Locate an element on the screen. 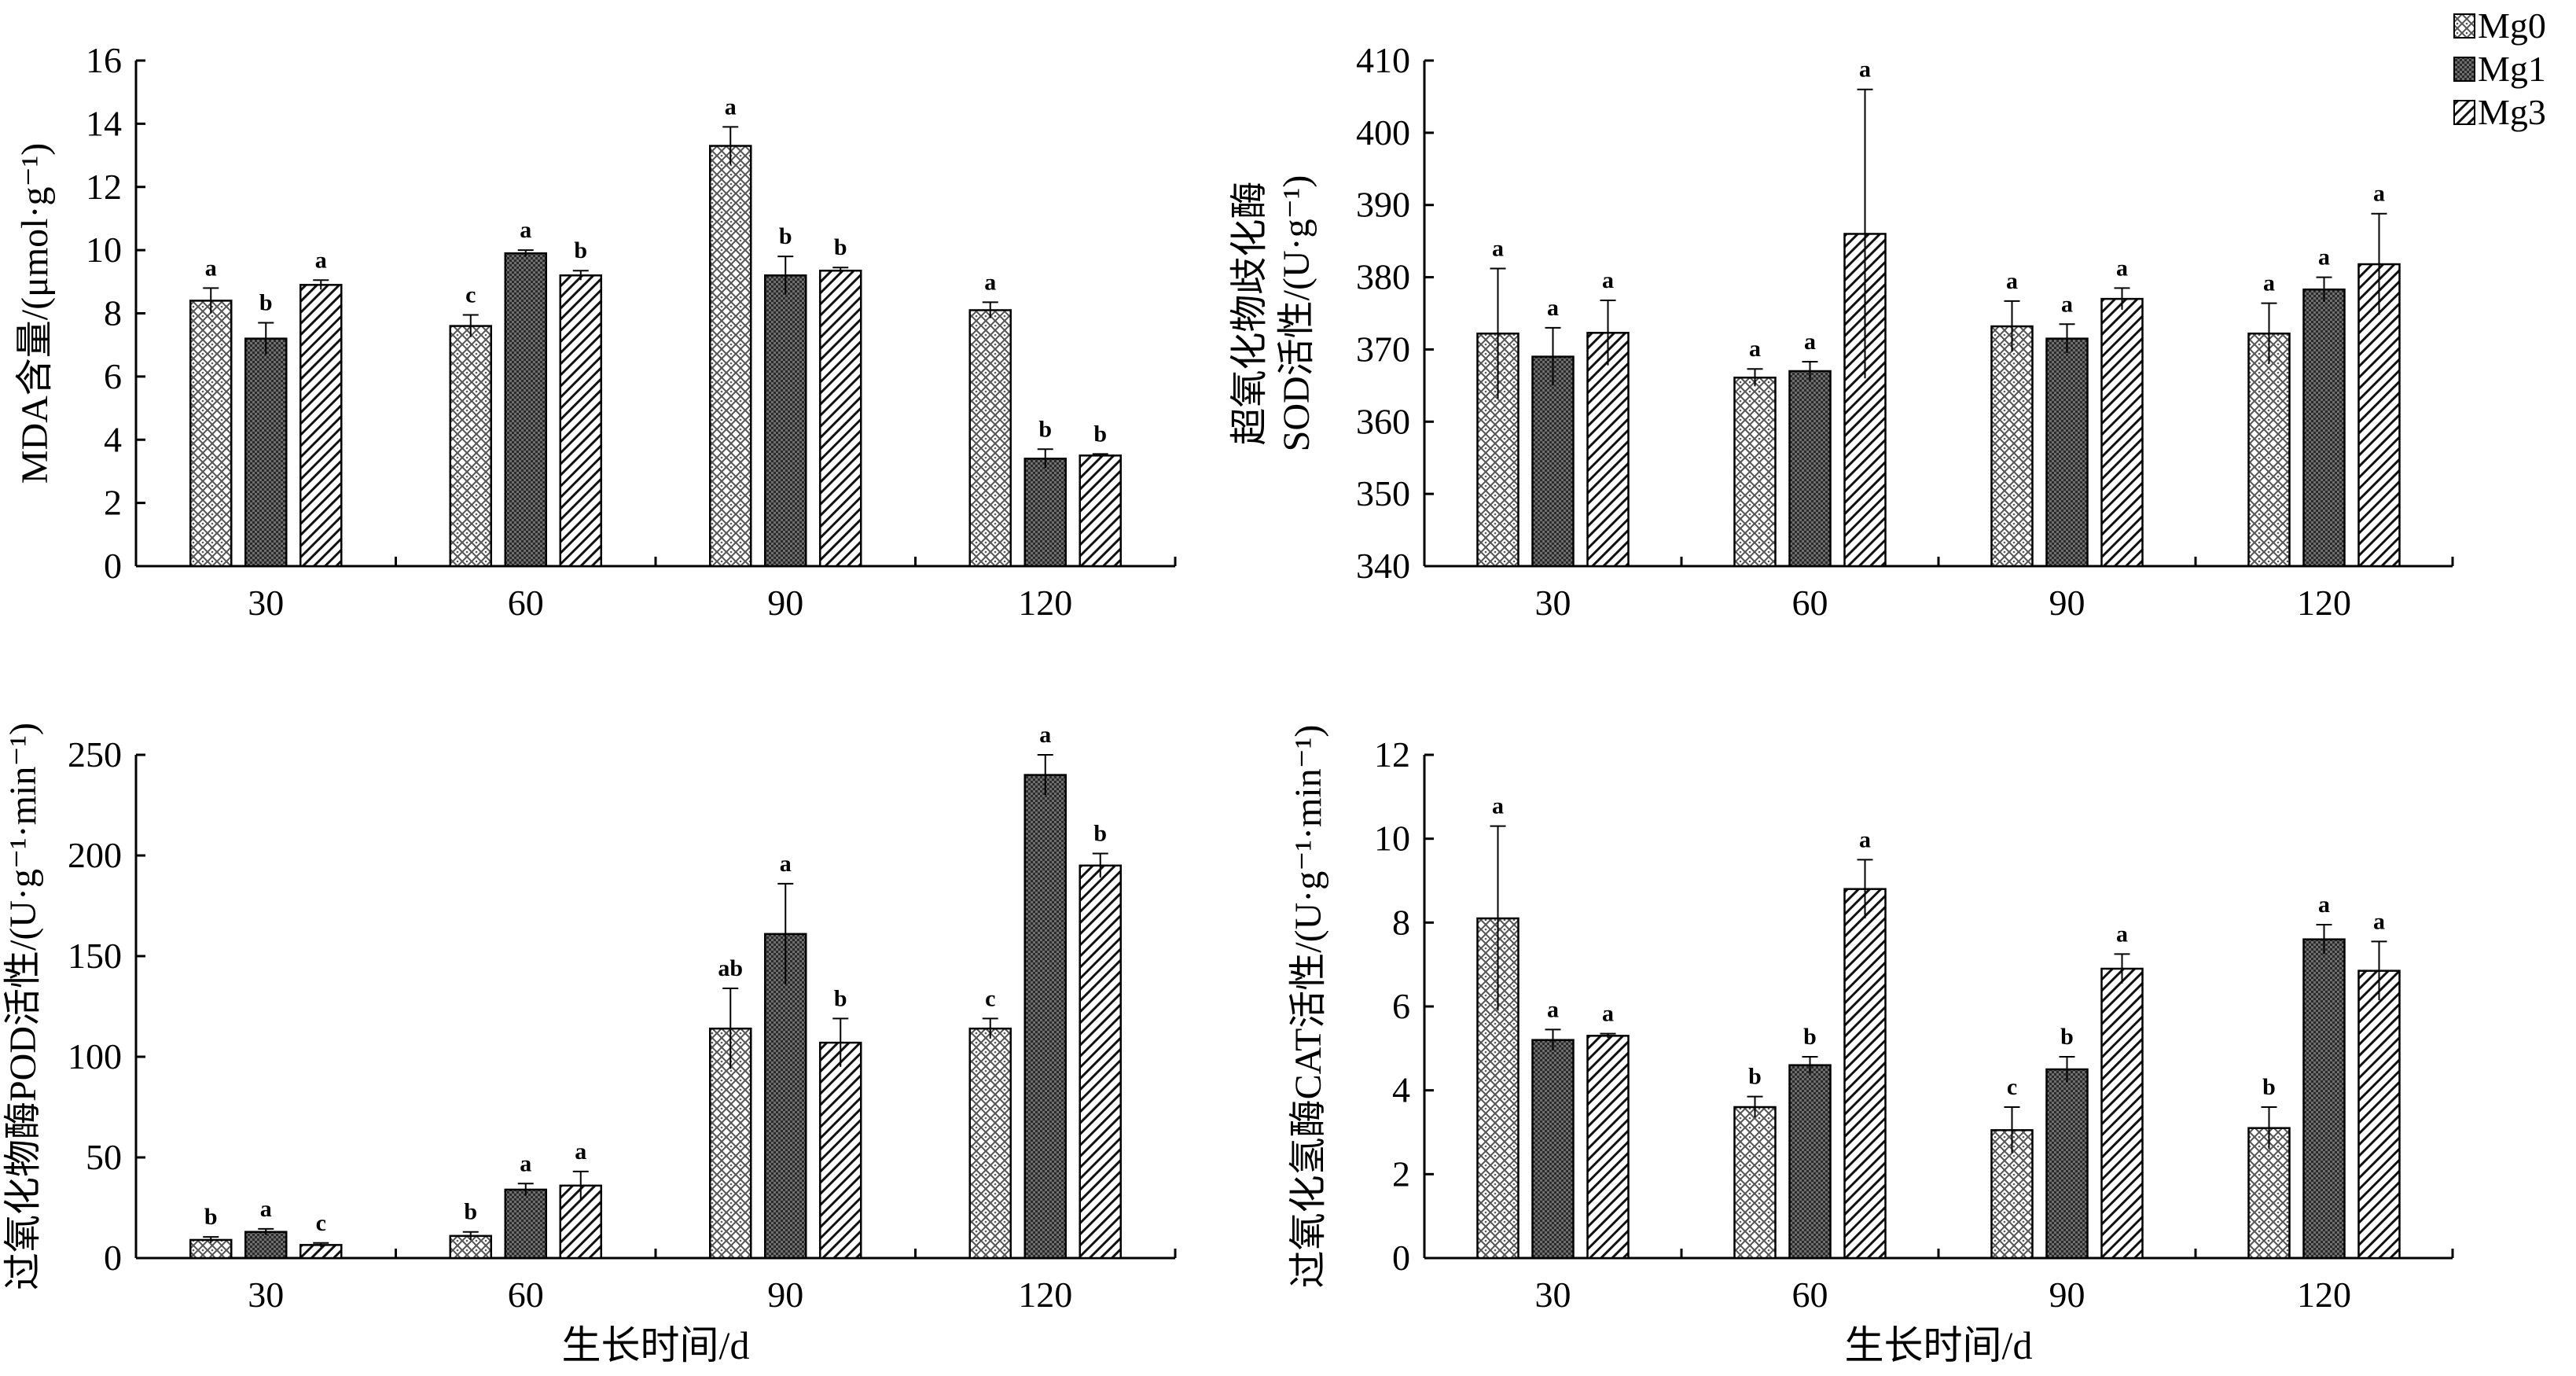  y-tick-label: 410 is located at coordinates (1383, 60).